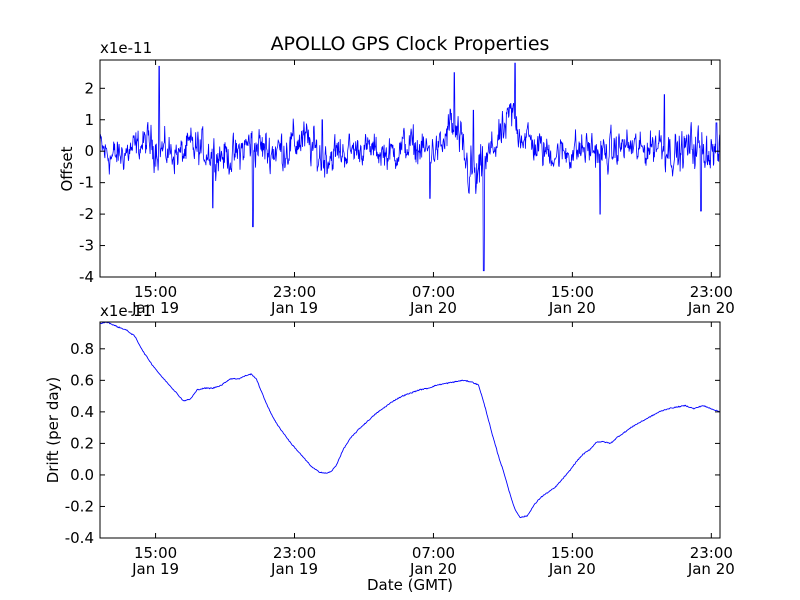 The width and height of the screenshot is (800, 600). What do you see at coordinates (82, 475) in the screenshot?
I see `drift-ytick-label: 0.0` at bounding box center [82, 475].